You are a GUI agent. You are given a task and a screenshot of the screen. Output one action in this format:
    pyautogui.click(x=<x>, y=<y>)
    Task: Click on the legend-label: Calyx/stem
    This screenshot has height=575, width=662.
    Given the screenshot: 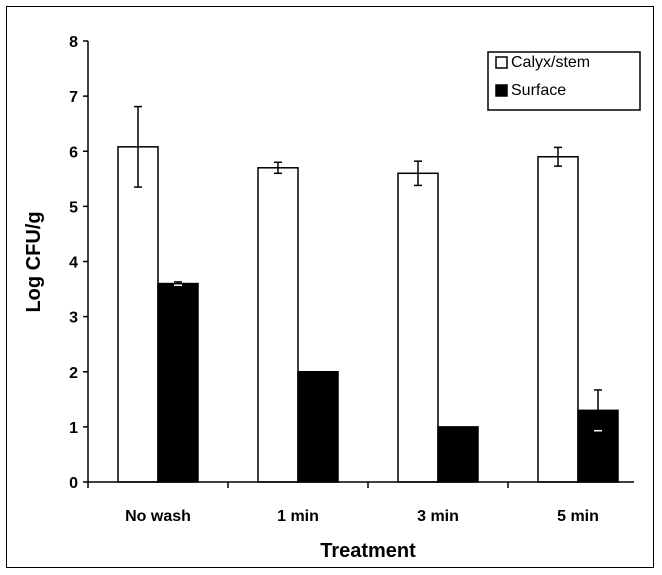 What is the action you would take?
    pyautogui.click(x=550, y=62)
    